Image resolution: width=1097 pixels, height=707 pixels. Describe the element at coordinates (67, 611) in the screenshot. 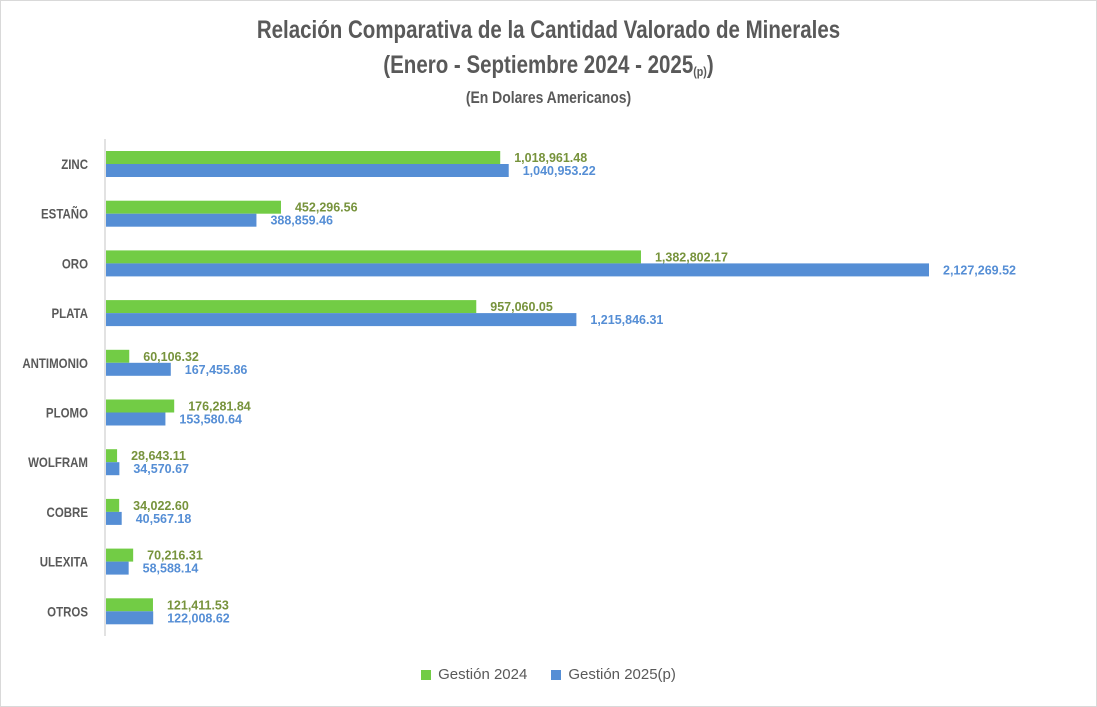

I see `category-label: OTROS` at that location.